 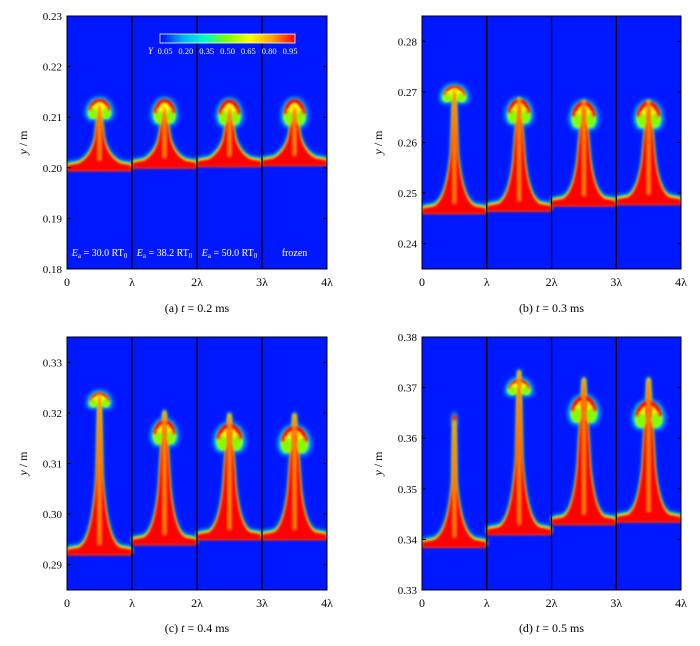 I want to click on y-tick-label: 0.38, so click(x=408, y=338).